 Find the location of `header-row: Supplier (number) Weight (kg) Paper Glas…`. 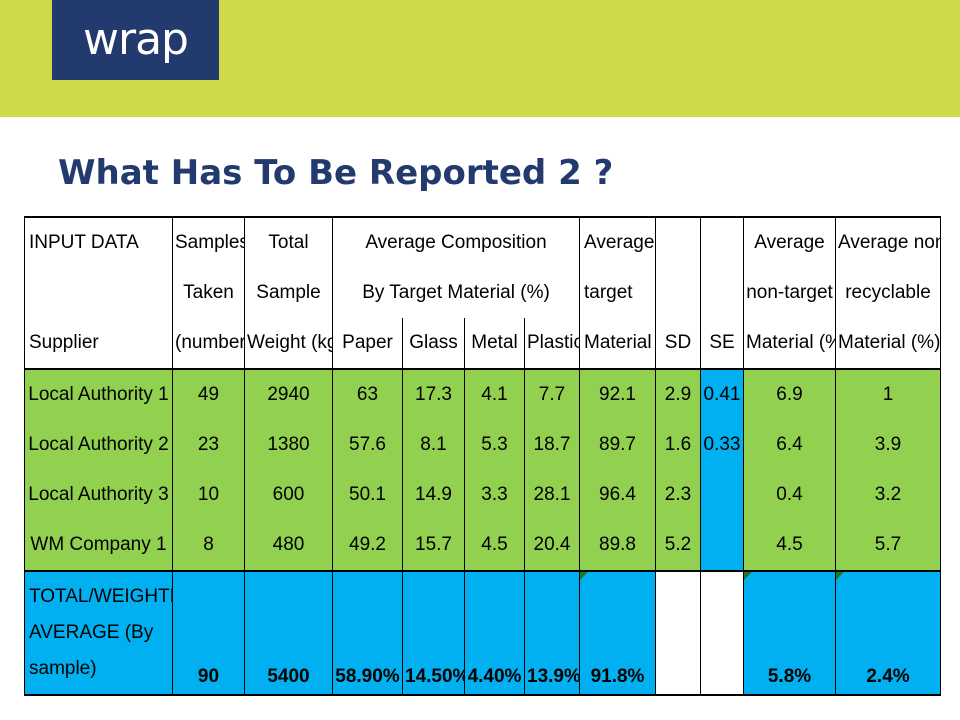

header-row: Supplier (number) Weight (kg) Paper Glas… is located at coordinates (482, 344).